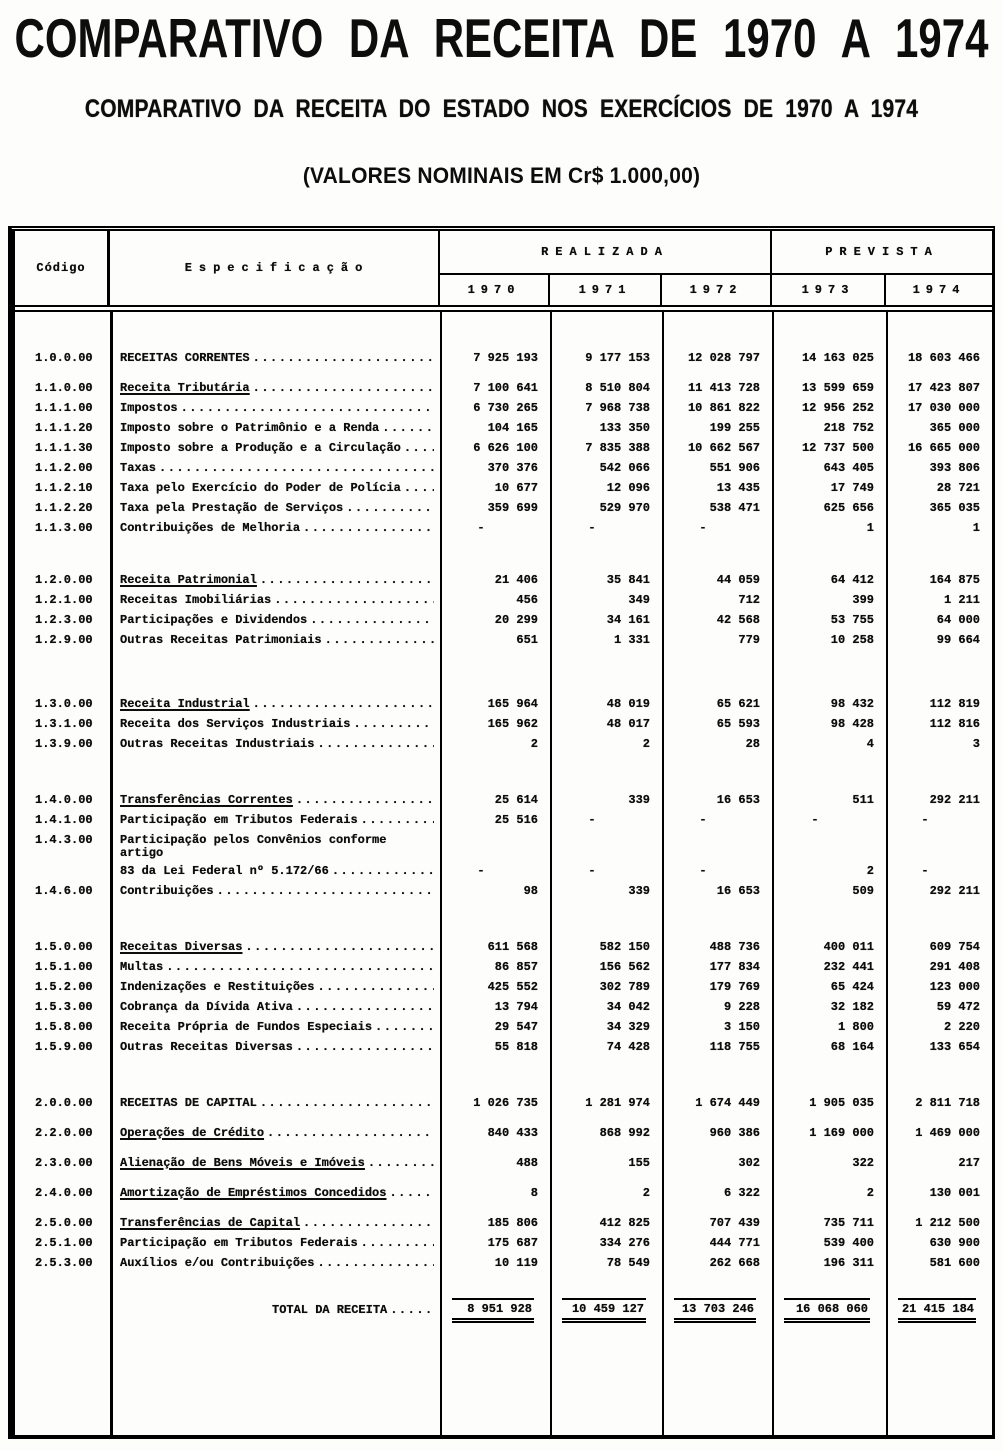  I want to click on row-specification: Transferências de Capital, so click(275, 1223).